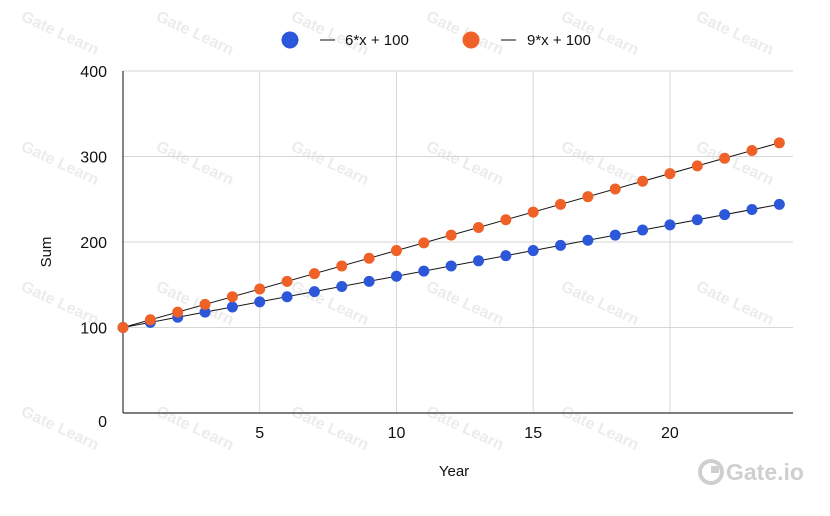 This screenshot has height=516, width=830. I want to click on brand-logo: Gate.io, so click(751, 472).